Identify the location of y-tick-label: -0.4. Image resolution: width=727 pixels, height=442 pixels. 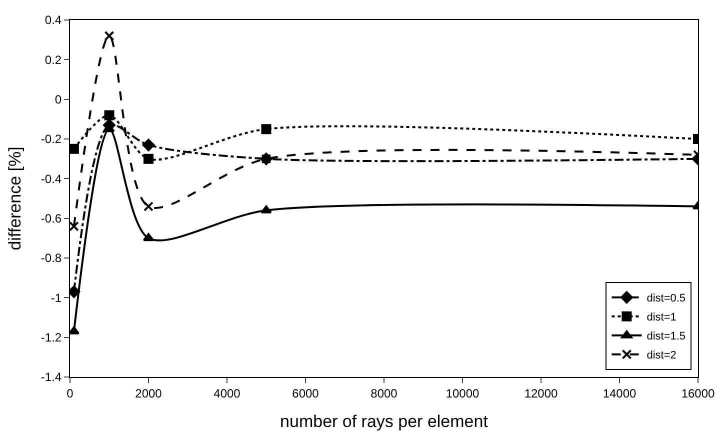
(51, 179).